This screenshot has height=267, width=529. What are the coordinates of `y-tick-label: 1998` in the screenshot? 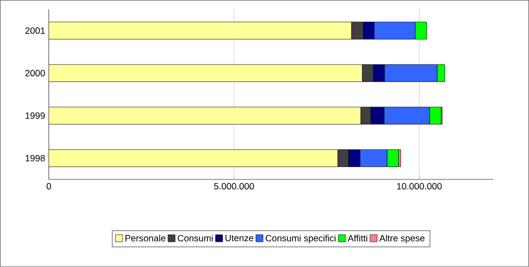 It's located at (35, 158).